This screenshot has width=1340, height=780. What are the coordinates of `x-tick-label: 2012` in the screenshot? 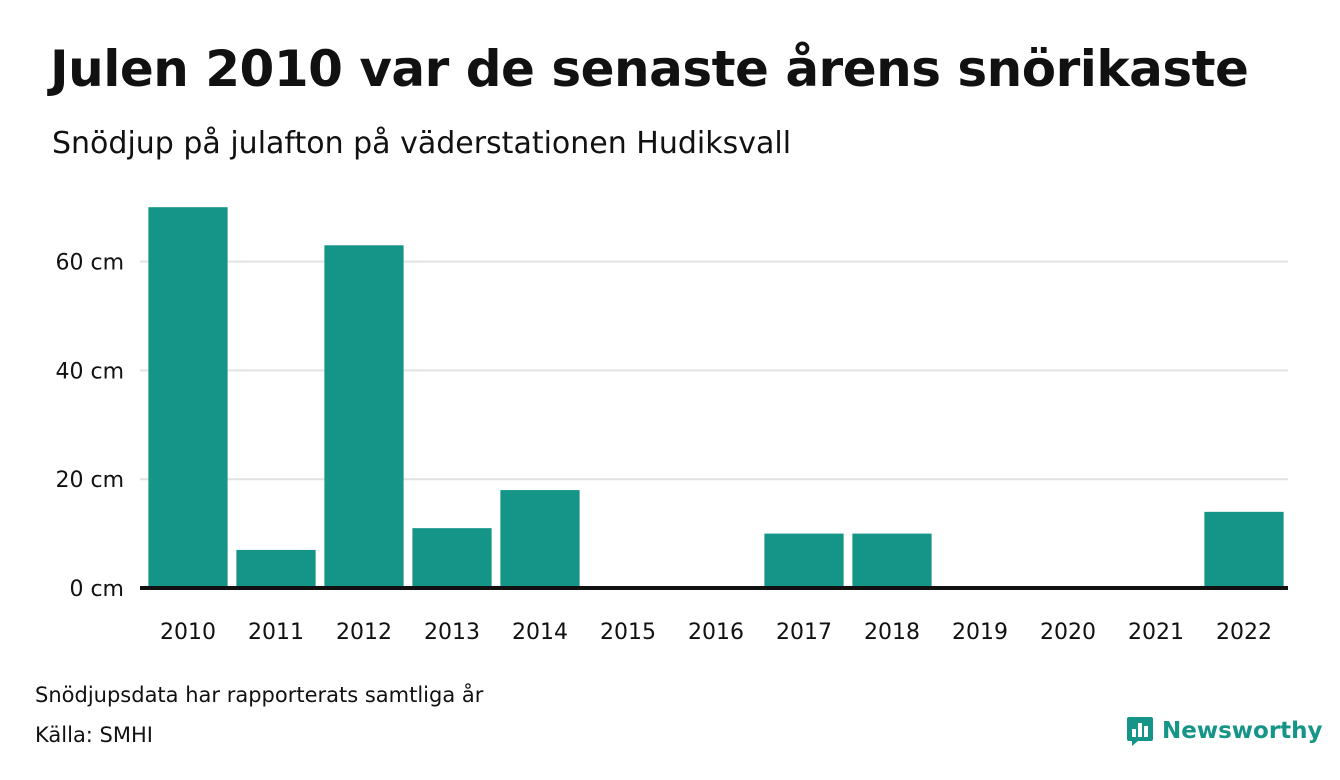 It's located at (364, 632).